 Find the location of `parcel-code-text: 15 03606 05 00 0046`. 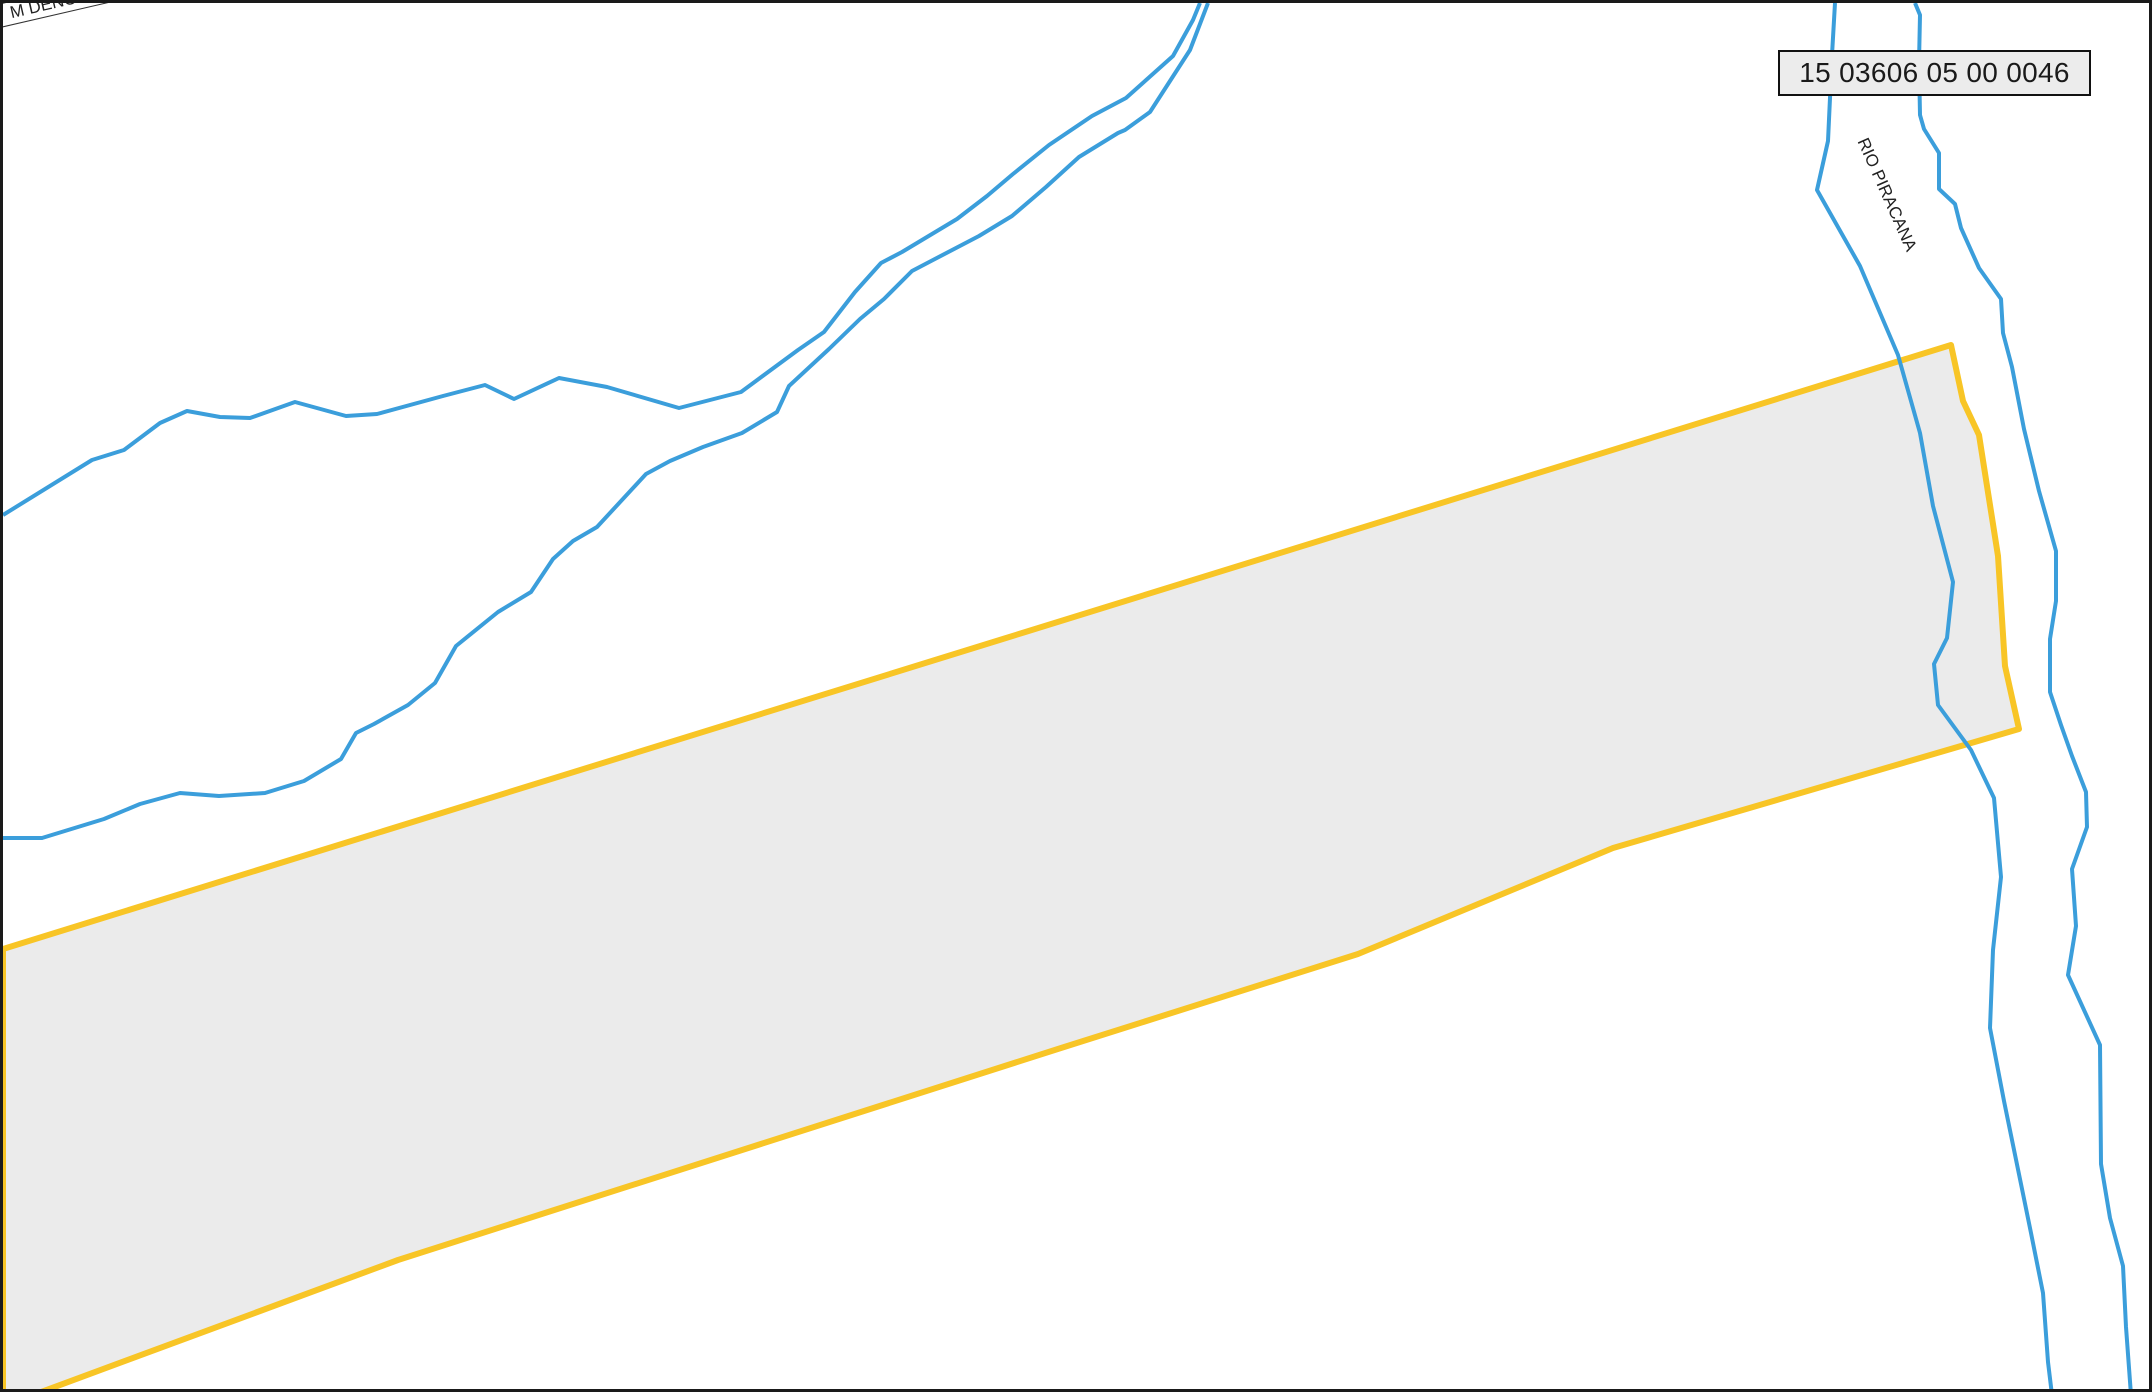

parcel-code-text: 15 03606 05 00 0046 is located at coordinates (1934, 72).